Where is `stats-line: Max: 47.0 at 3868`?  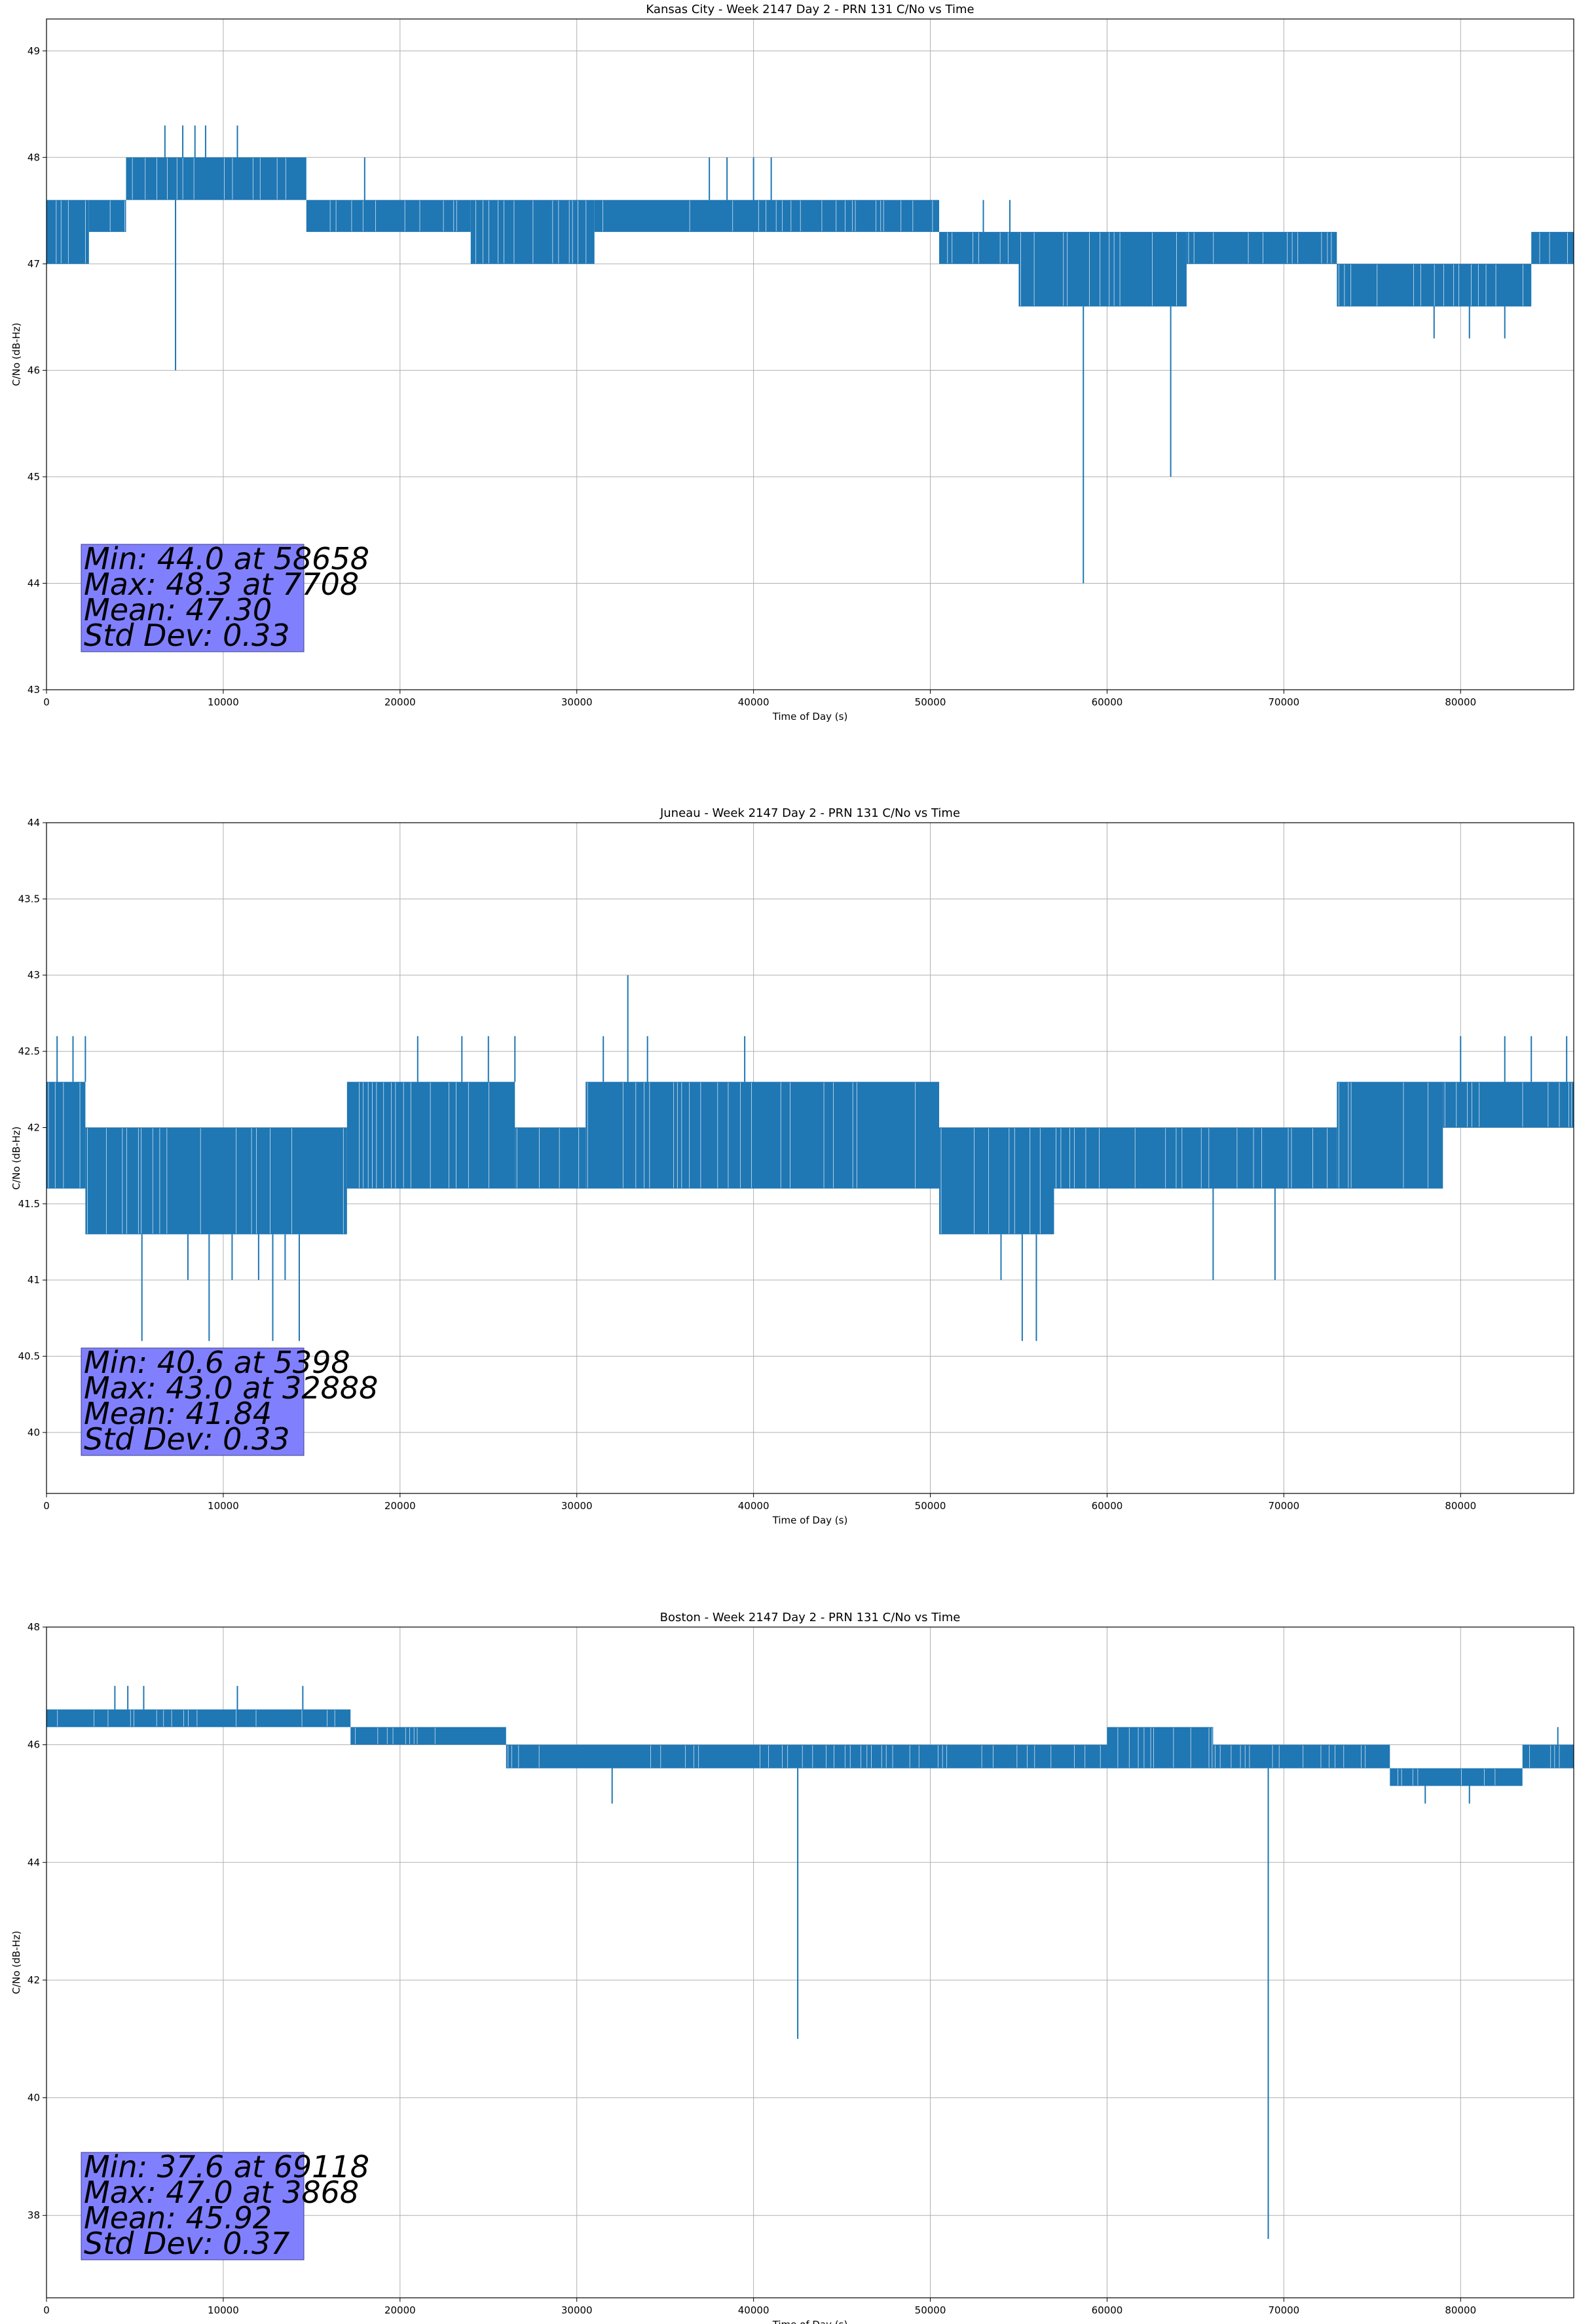
stats-line: Max: 47.0 at 3868 is located at coordinates (221, 2192).